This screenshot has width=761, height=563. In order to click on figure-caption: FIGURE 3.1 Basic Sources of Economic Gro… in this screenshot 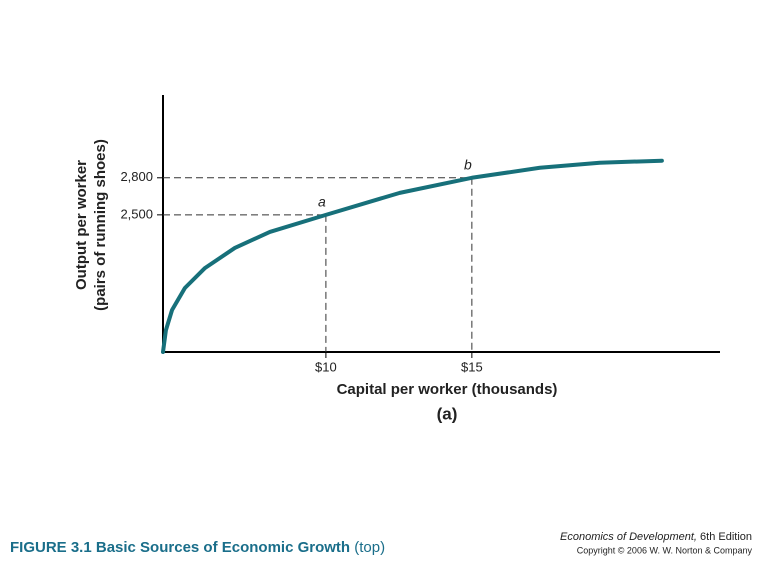, I will do `click(197, 547)`.